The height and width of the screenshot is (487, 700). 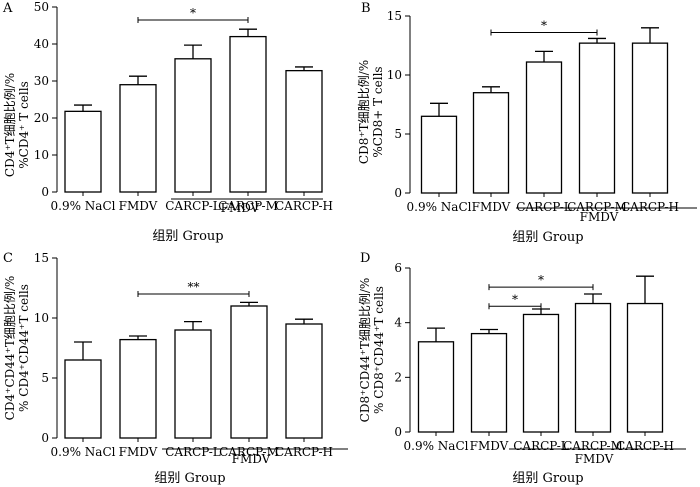 I want to click on panel-b-ylabel-en: %CD8+ T cells, so click(x=378, y=111).